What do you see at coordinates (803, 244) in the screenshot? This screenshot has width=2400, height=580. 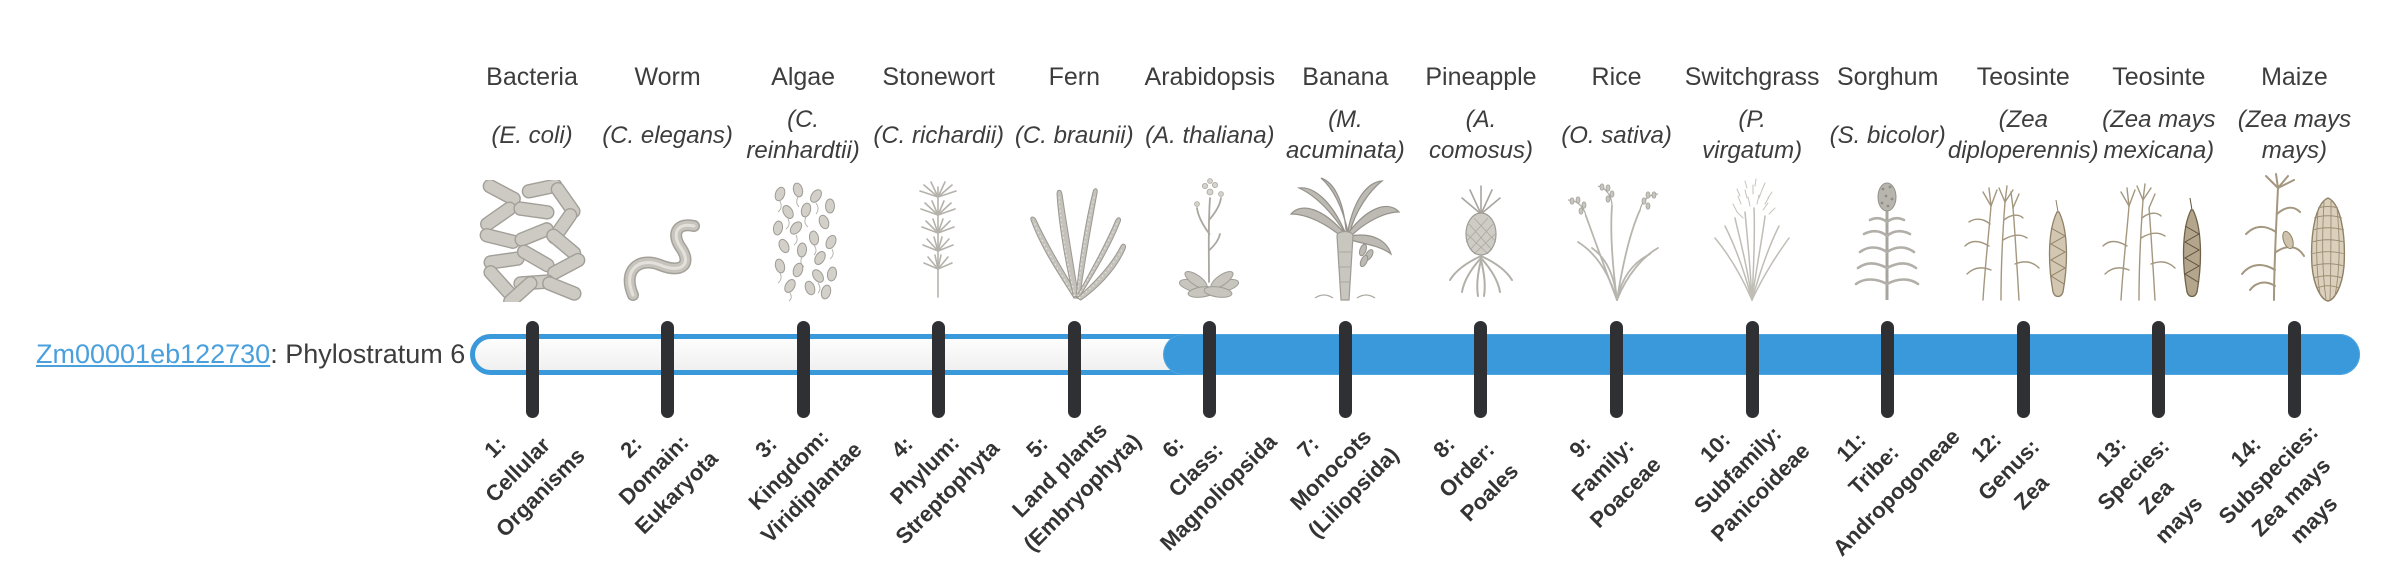 I see `algae-icon` at bounding box center [803, 244].